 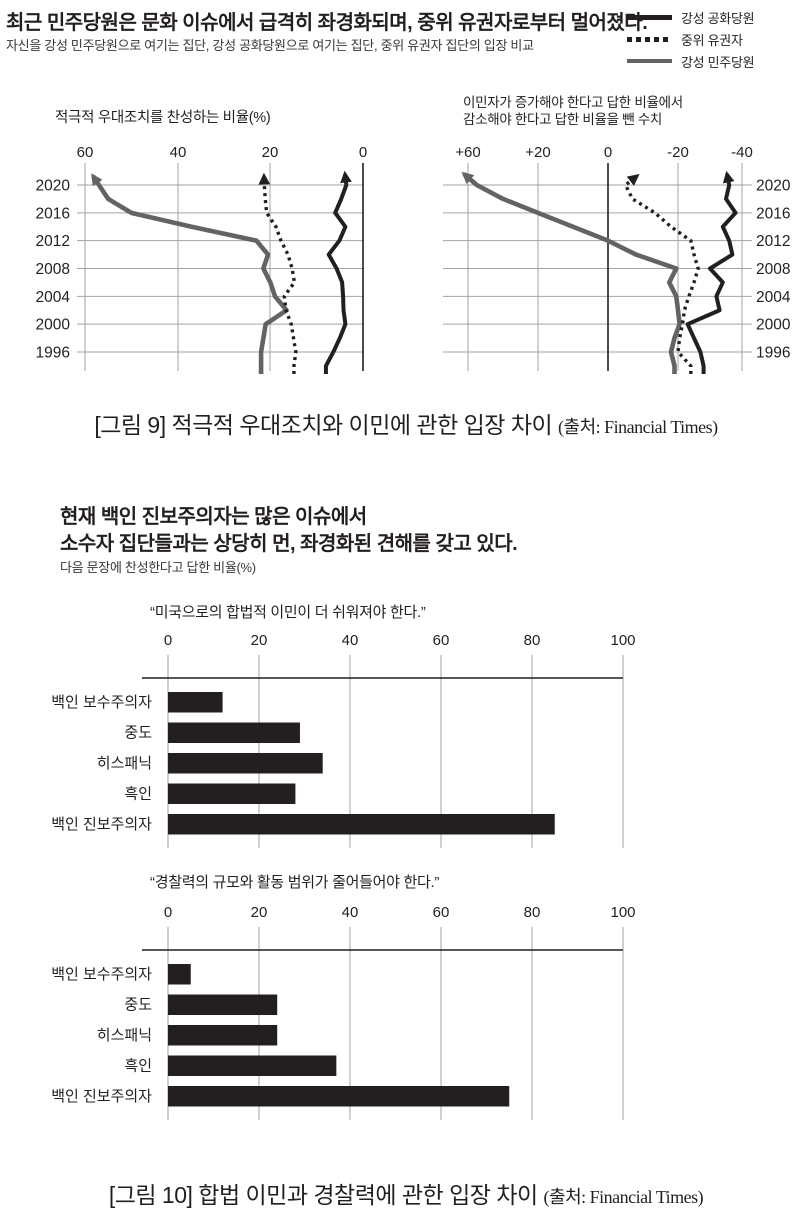 What do you see at coordinates (649, 17) in the screenshot?
I see `solid-black-line-swatch` at bounding box center [649, 17].